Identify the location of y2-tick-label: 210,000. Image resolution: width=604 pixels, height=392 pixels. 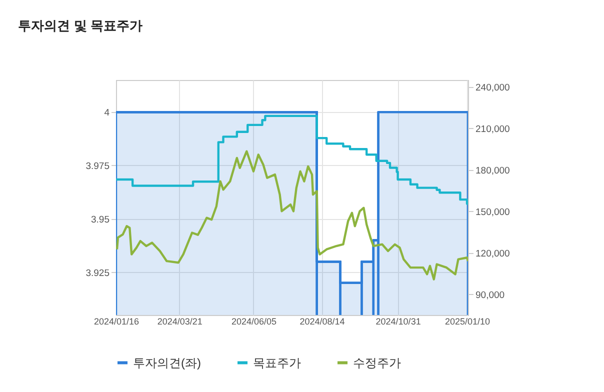
(493, 129).